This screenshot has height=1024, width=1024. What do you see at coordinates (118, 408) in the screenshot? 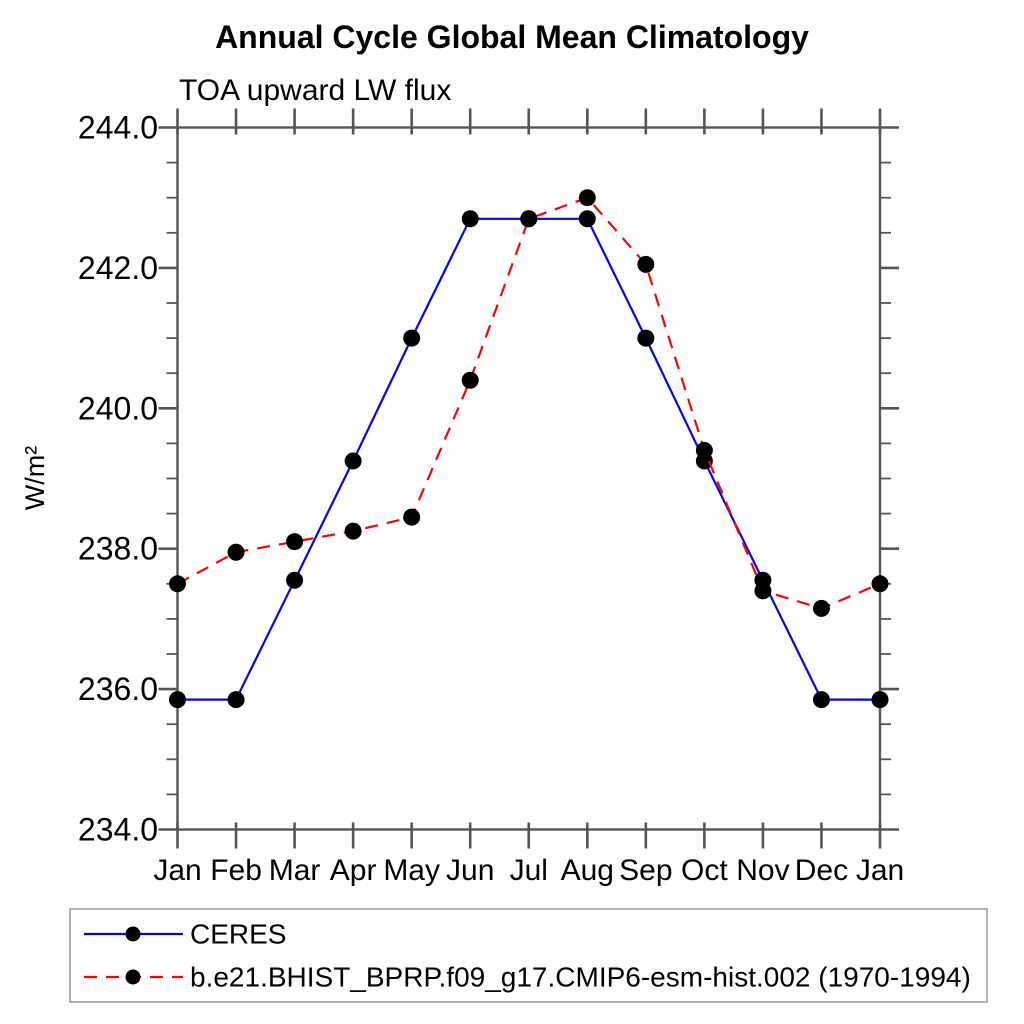
I see `y-tick-label: 240.0` at bounding box center [118, 408].